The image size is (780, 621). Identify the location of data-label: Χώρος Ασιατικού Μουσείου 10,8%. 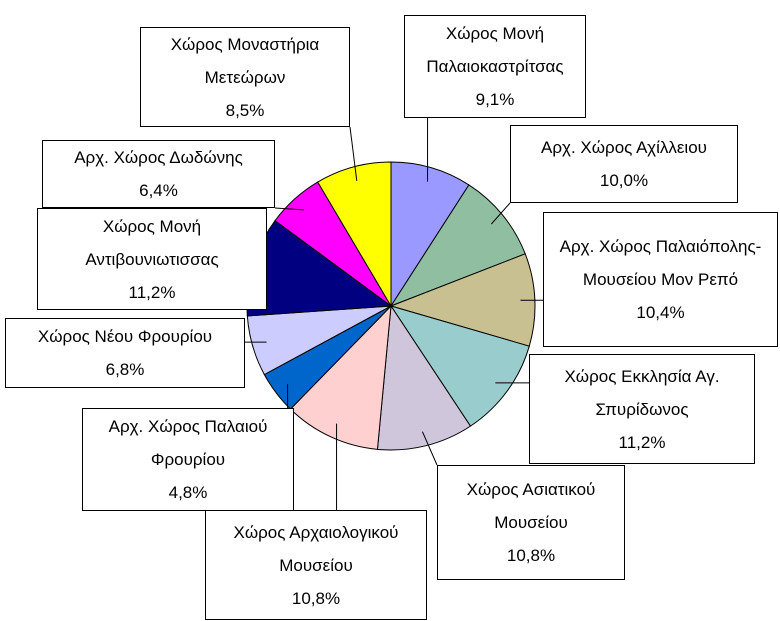
(531, 522).